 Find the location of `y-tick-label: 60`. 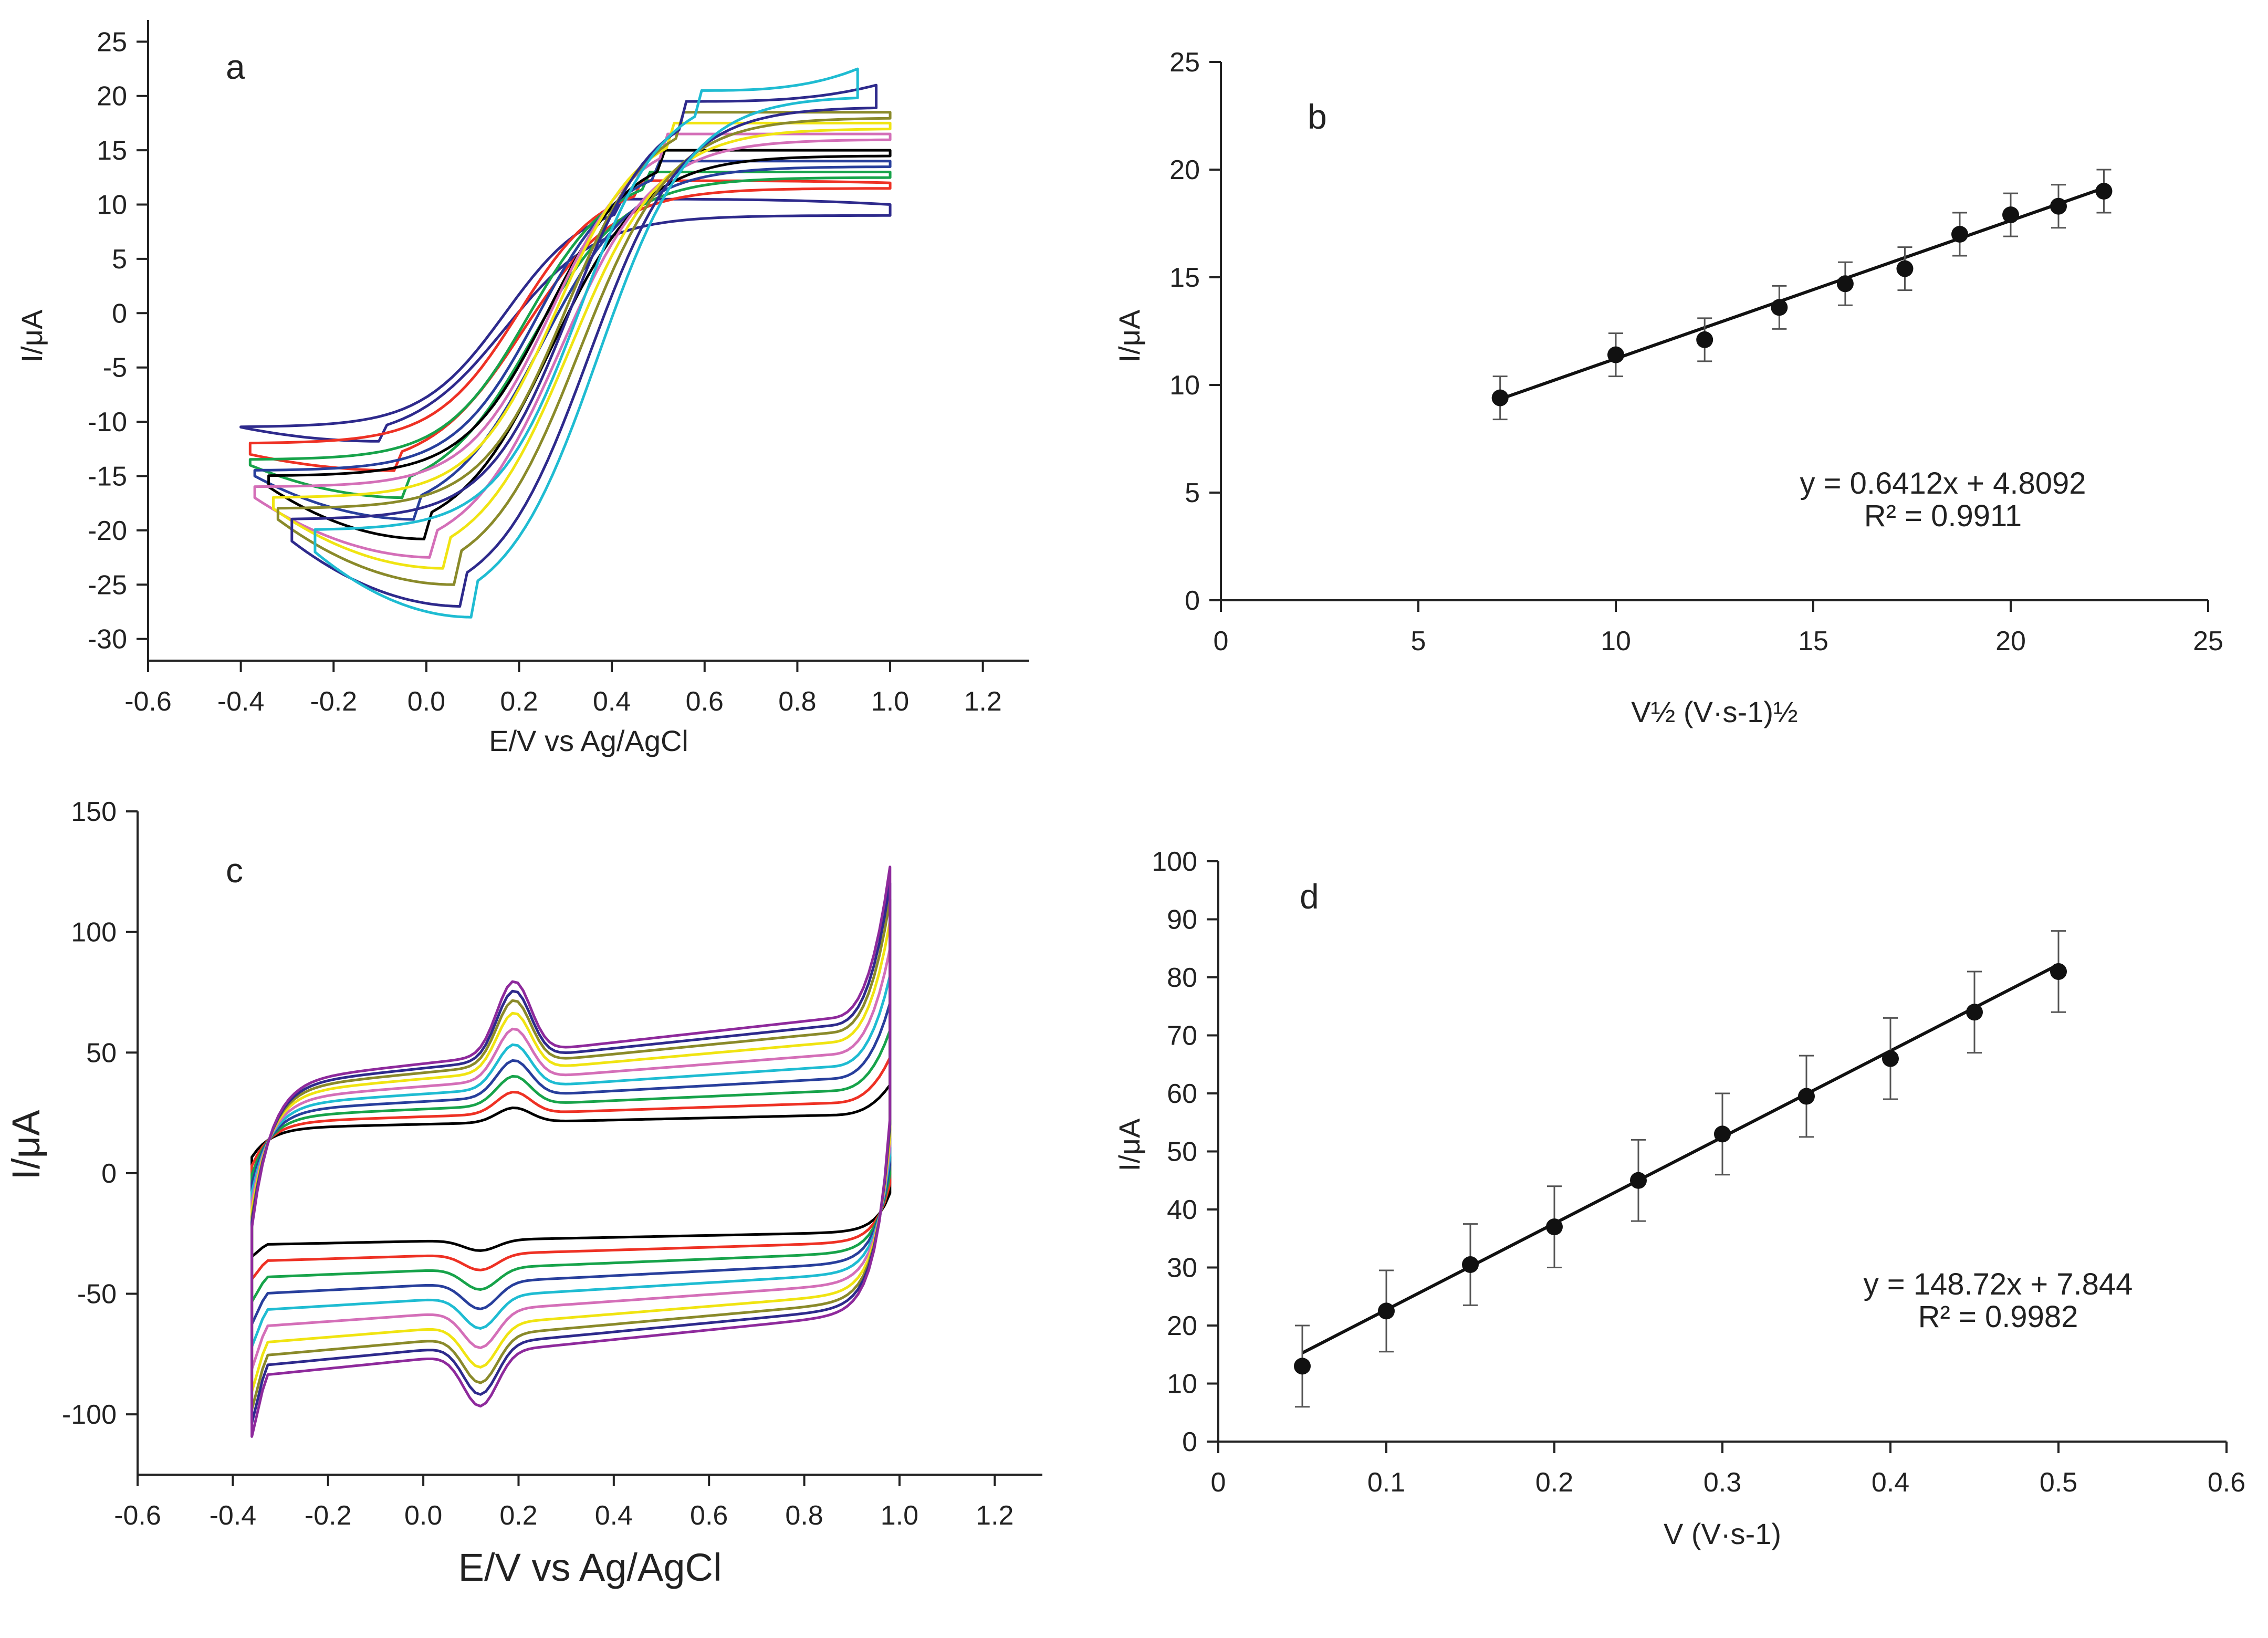

y-tick-label: 60 is located at coordinates (1182, 1094).